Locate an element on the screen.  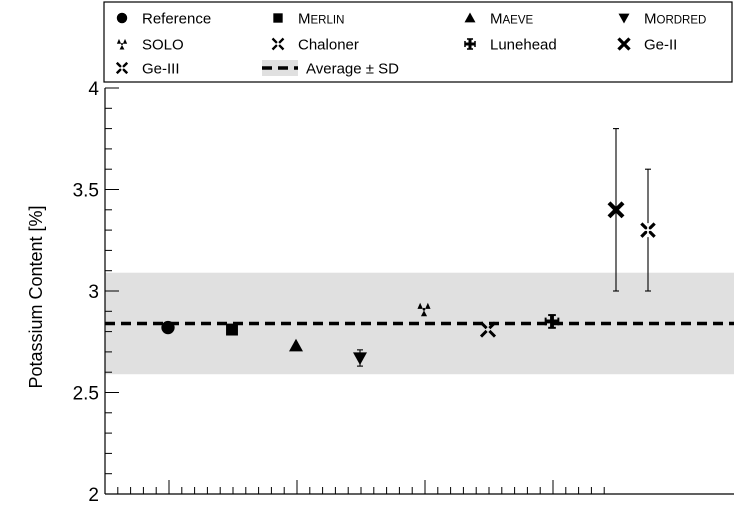
legend-entry-merlin: MERLIN is located at coordinates (308, 19).